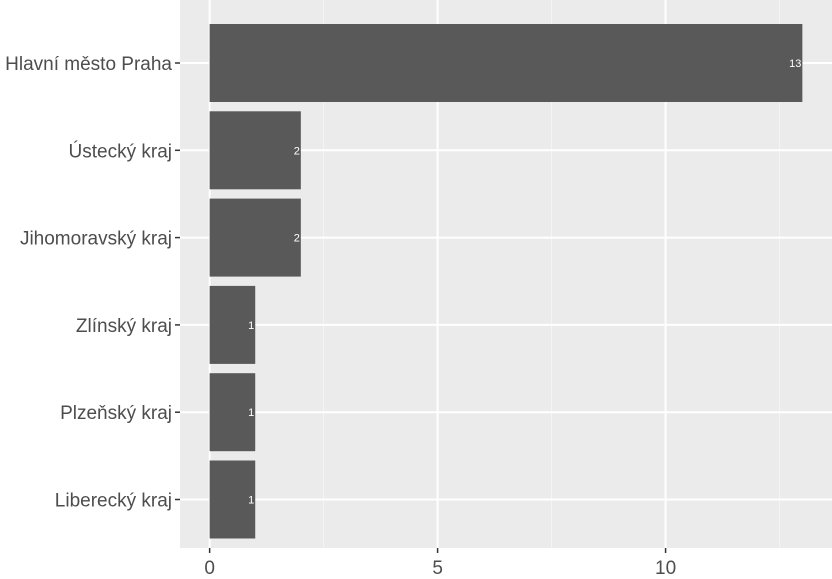  Describe the element at coordinates (795, 64) in the screenshot. I see `bar-value-label: 13` at that location.